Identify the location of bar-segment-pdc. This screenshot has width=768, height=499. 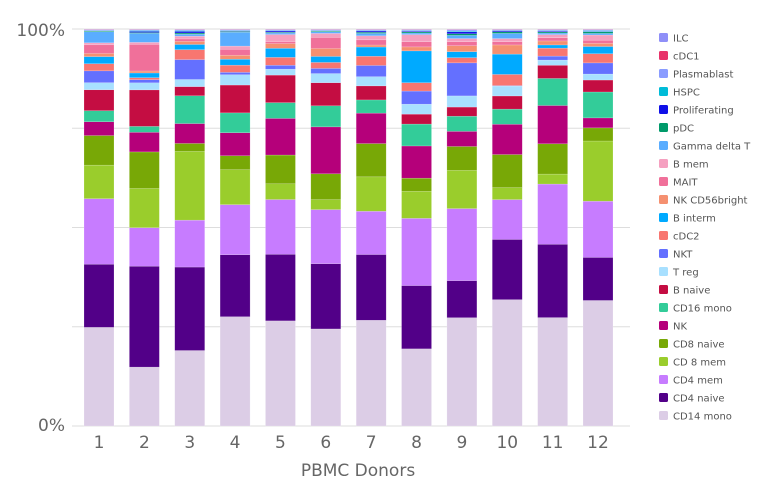
(552, 32).